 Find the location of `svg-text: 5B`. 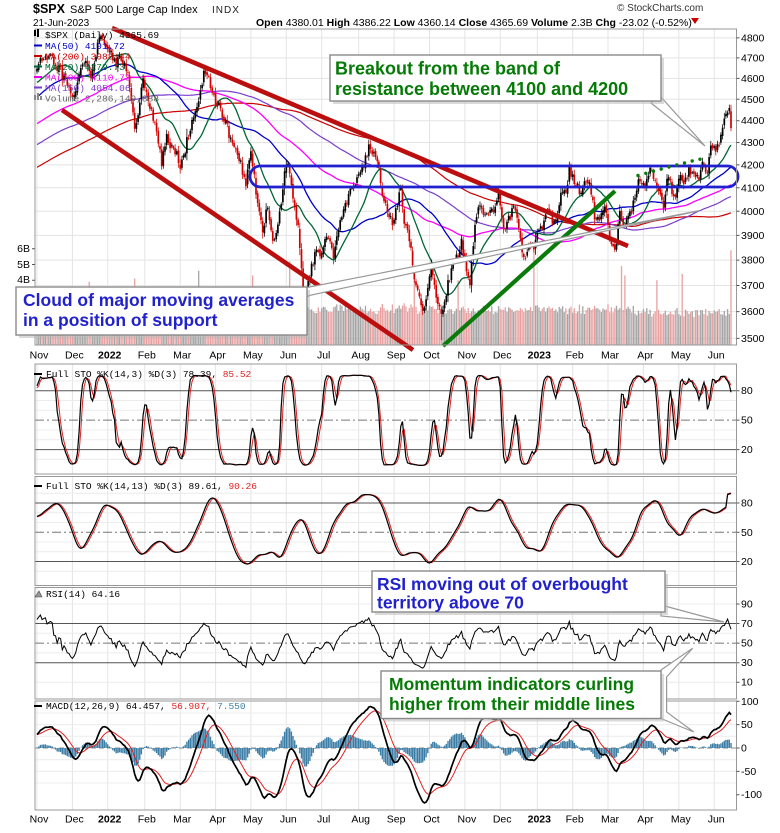

svg-text: 5B is located at coordinates (23, 265).